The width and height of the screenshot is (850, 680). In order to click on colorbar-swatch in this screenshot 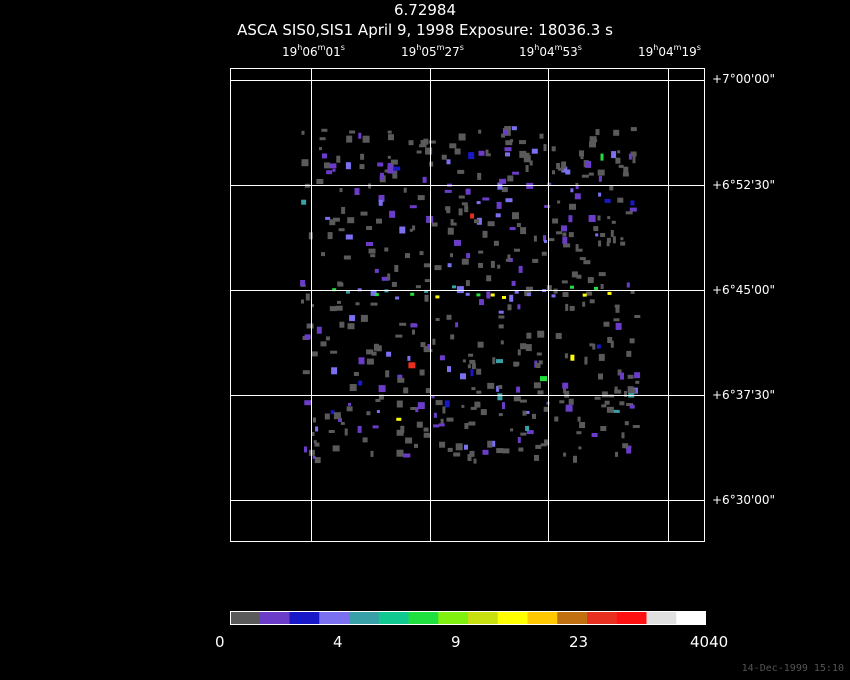, I will do `click(423, 618)`.